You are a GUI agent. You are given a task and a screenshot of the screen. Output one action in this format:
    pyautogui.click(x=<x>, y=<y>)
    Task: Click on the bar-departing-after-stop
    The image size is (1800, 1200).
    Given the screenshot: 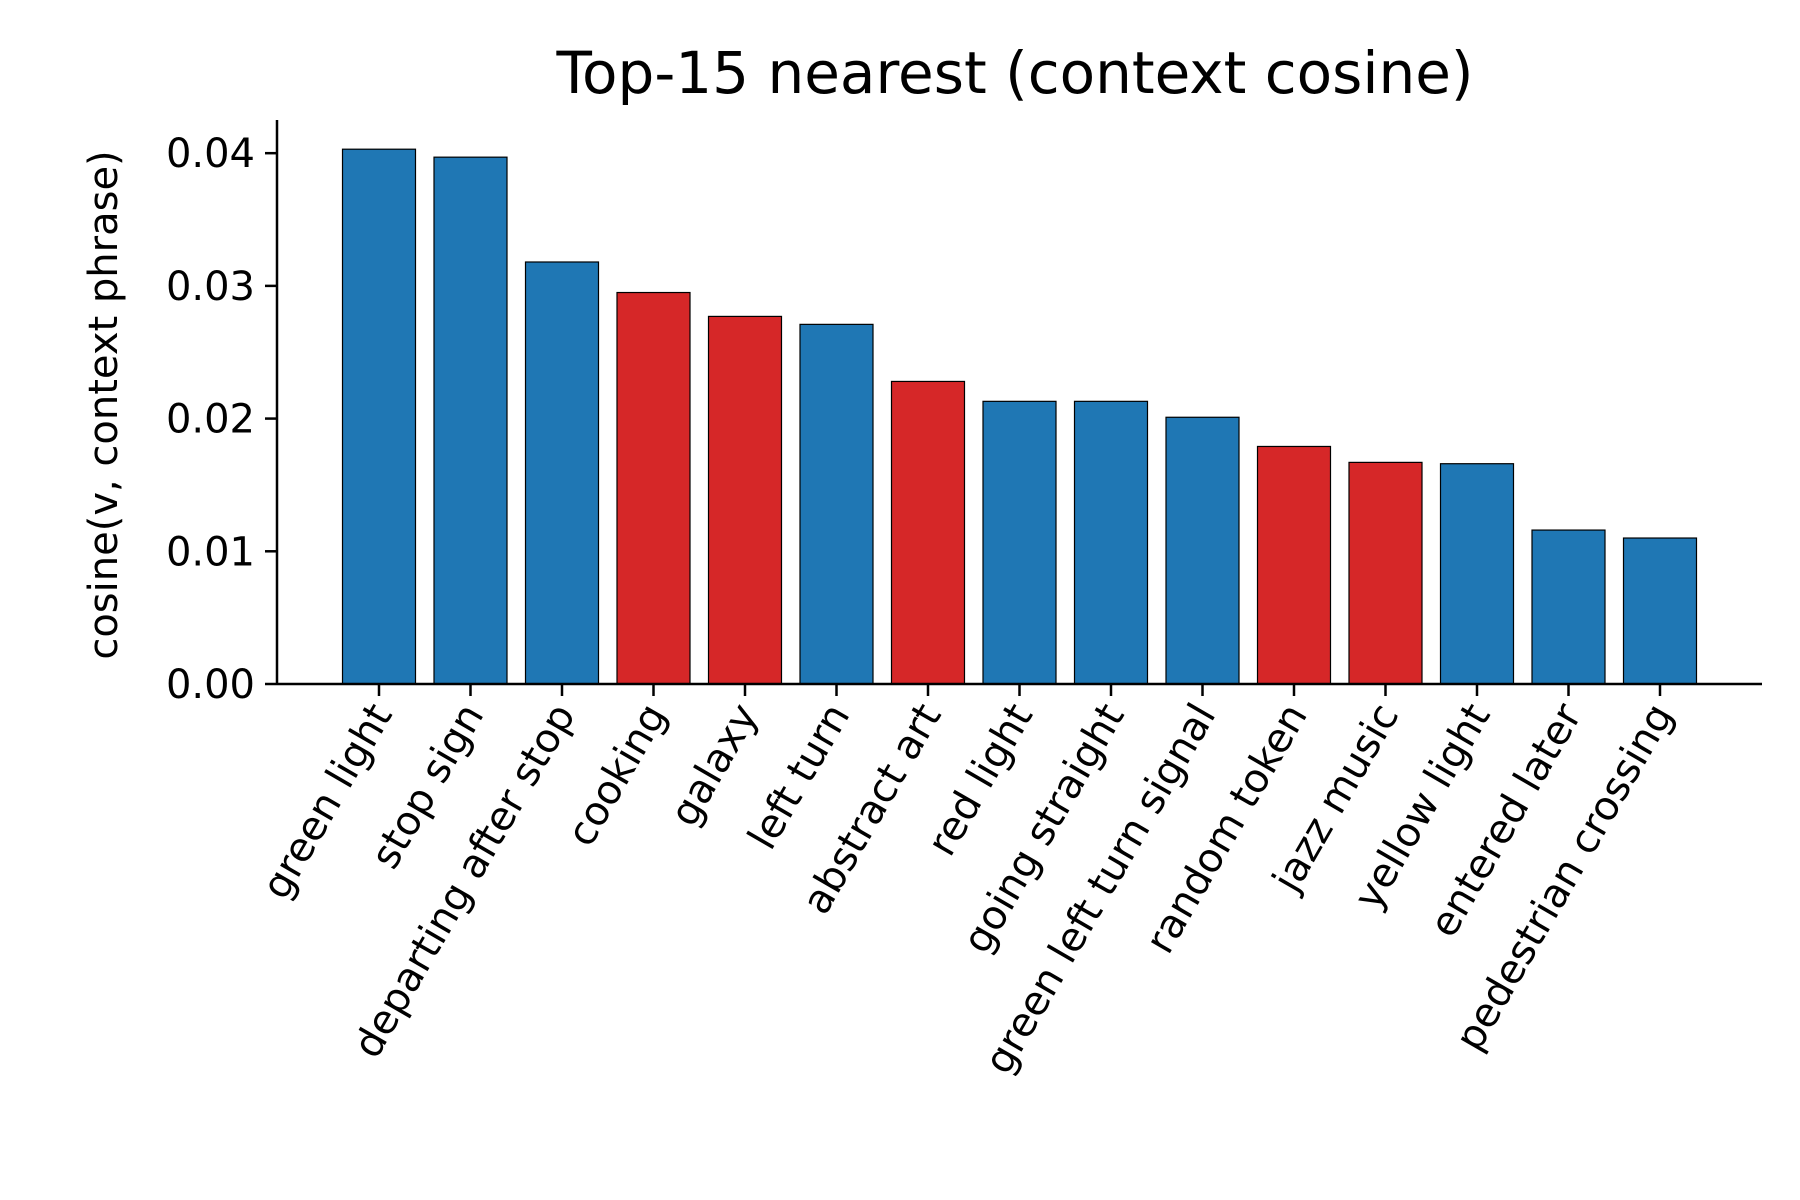 What is the action you would take?
    pyautogui.click(x=562, y=473)
    